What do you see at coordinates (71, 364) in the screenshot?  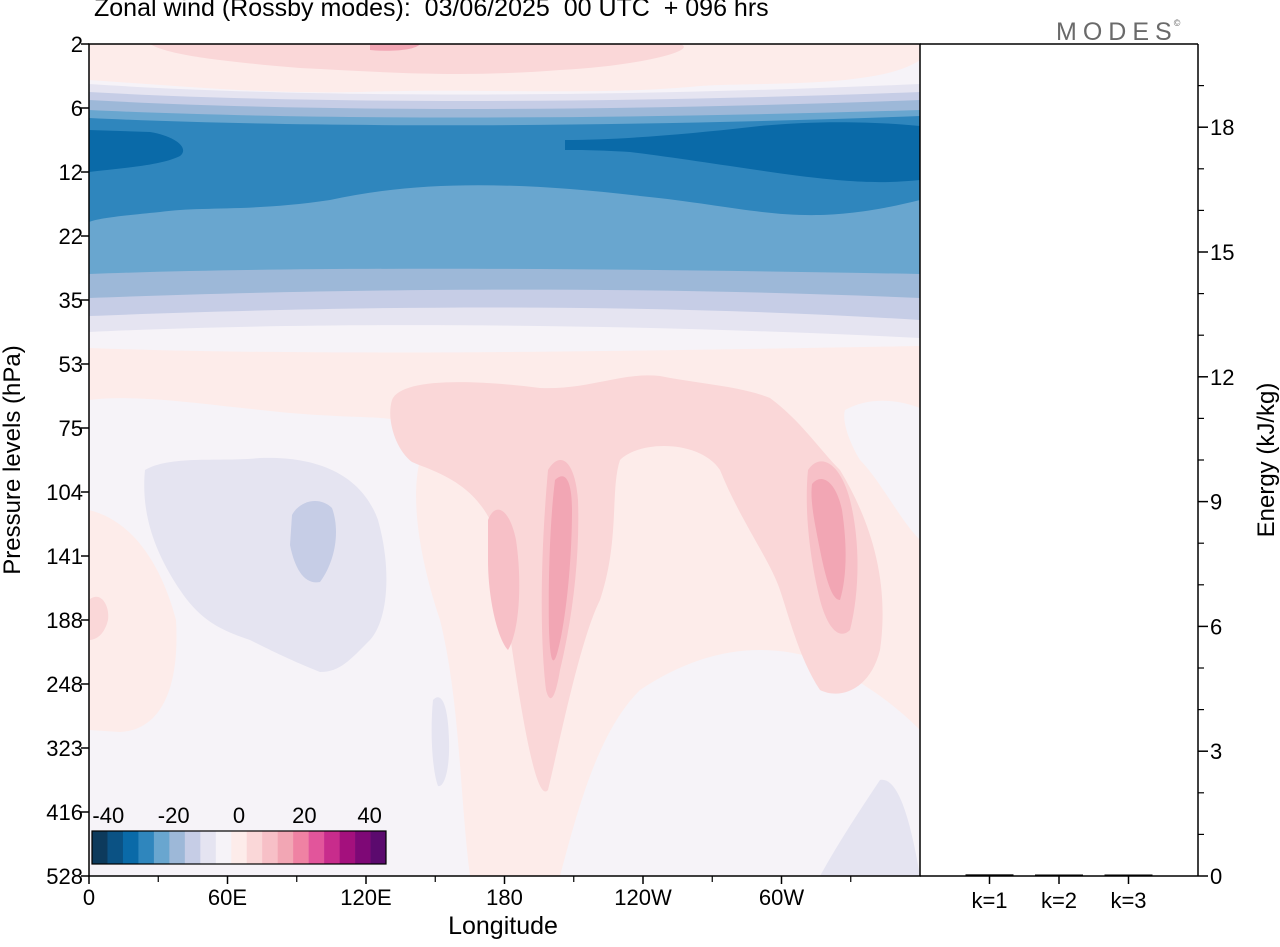 I see `pressure-tick-label: 53` at bounding box center [71, 364].